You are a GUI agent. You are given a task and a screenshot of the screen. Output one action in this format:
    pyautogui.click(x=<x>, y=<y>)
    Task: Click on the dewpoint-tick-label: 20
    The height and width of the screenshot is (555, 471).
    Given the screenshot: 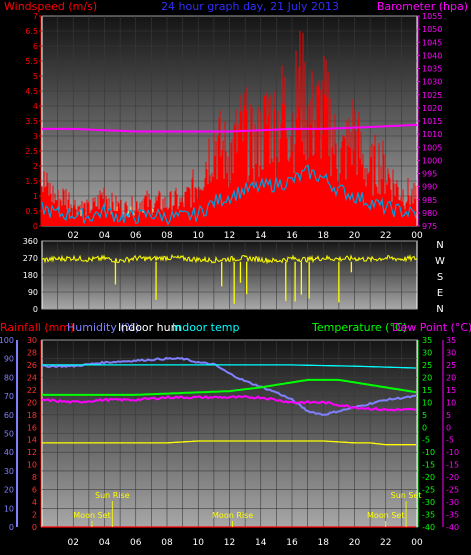 What is the action you would take?
    pyautogui.click(x=451, y=377)
    